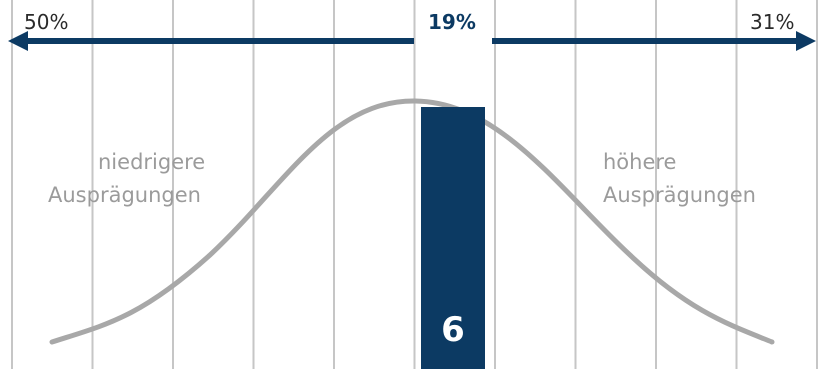 The height and width of the screenshot is (369, 823). I want to click on lower-label-line2: Ausprägungen, so click(124, 195).